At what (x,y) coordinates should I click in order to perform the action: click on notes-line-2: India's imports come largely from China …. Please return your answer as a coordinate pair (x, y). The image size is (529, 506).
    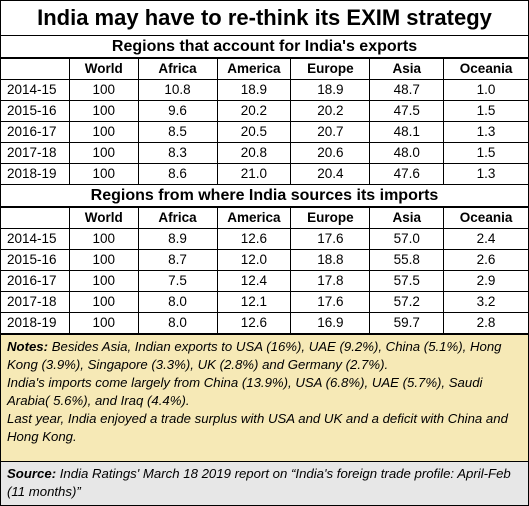
    Looking at the image, I should click on (245, 391).